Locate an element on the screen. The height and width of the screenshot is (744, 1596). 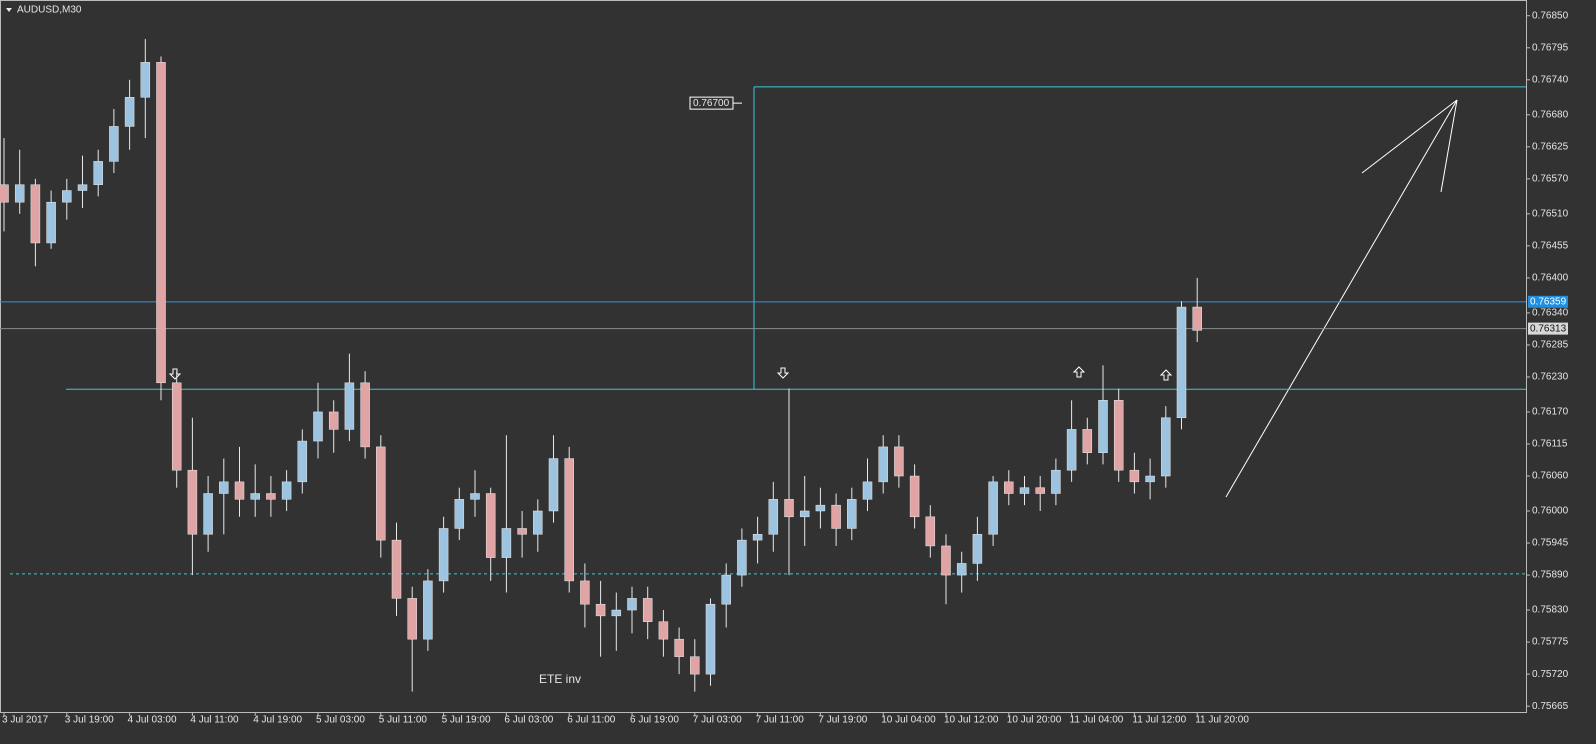
y-tick-label: 0.76340 is located at coordinates (1550, 313).